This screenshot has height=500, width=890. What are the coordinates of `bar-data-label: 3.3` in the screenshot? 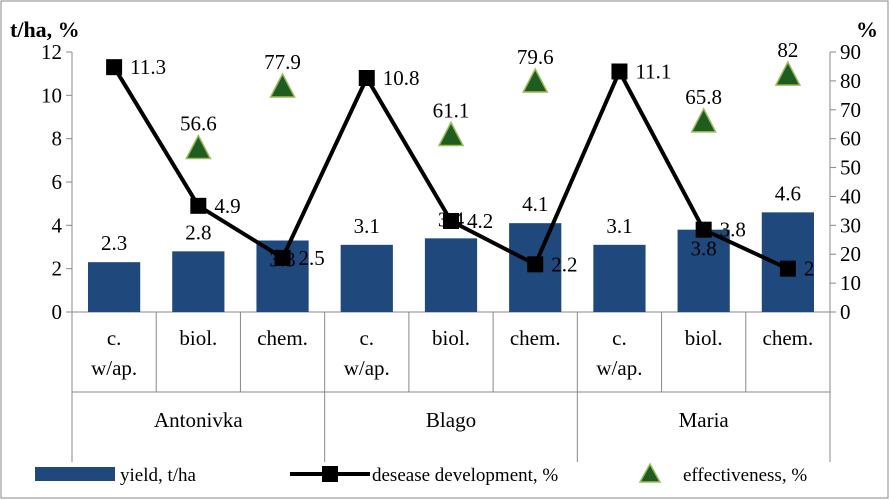 It's located at (282, 260).